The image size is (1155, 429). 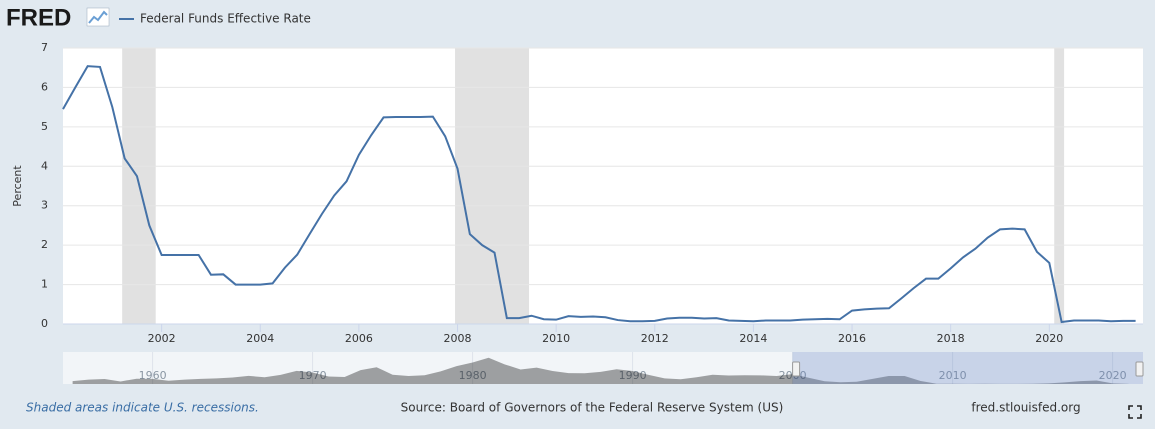 What do you see at coordinates (98, 17) in the screenshot?
I see `logo-icon` at bounding box center [98, 17].